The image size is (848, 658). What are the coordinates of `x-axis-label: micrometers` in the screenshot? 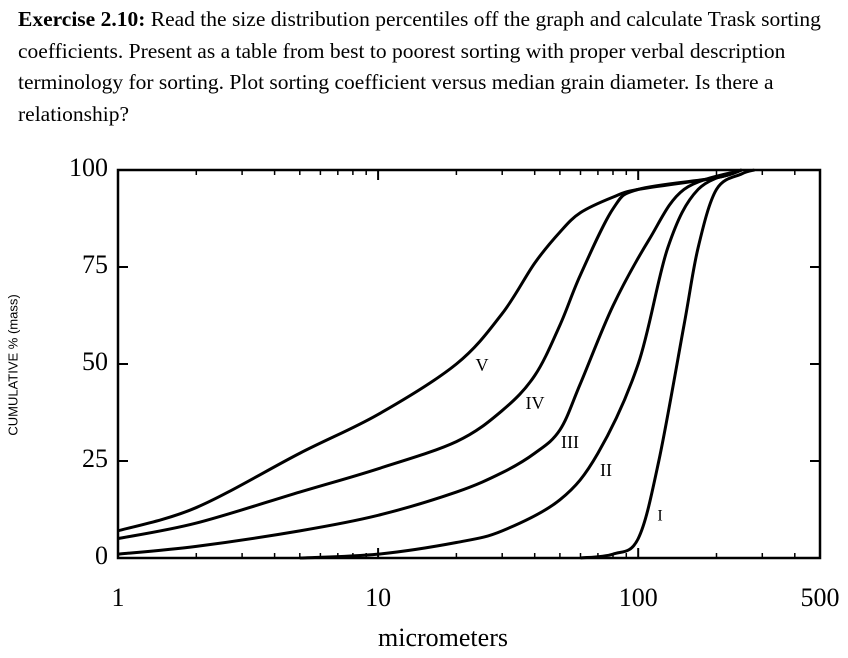 It's located at (443, 637).